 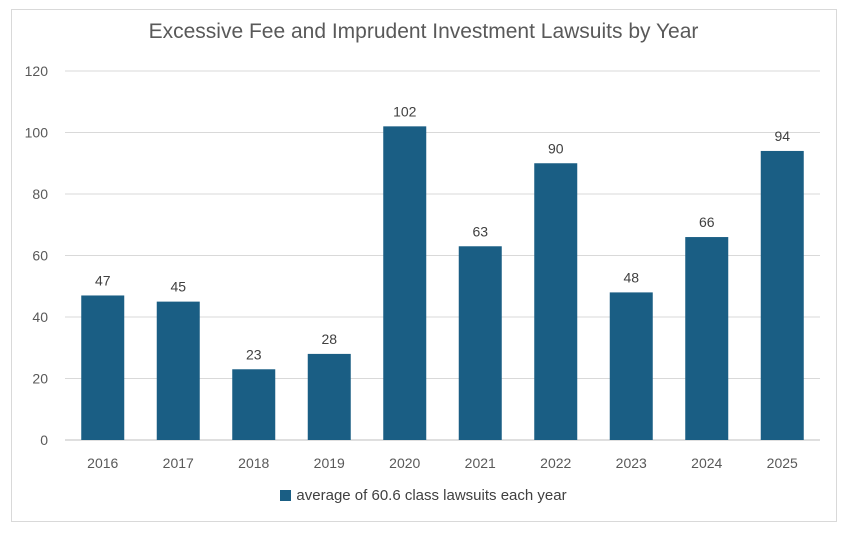 What do you see at coordinates (102, 463) in the screenshot?
I see `x-tick-label: 2016` at bounding box center [102, 463].